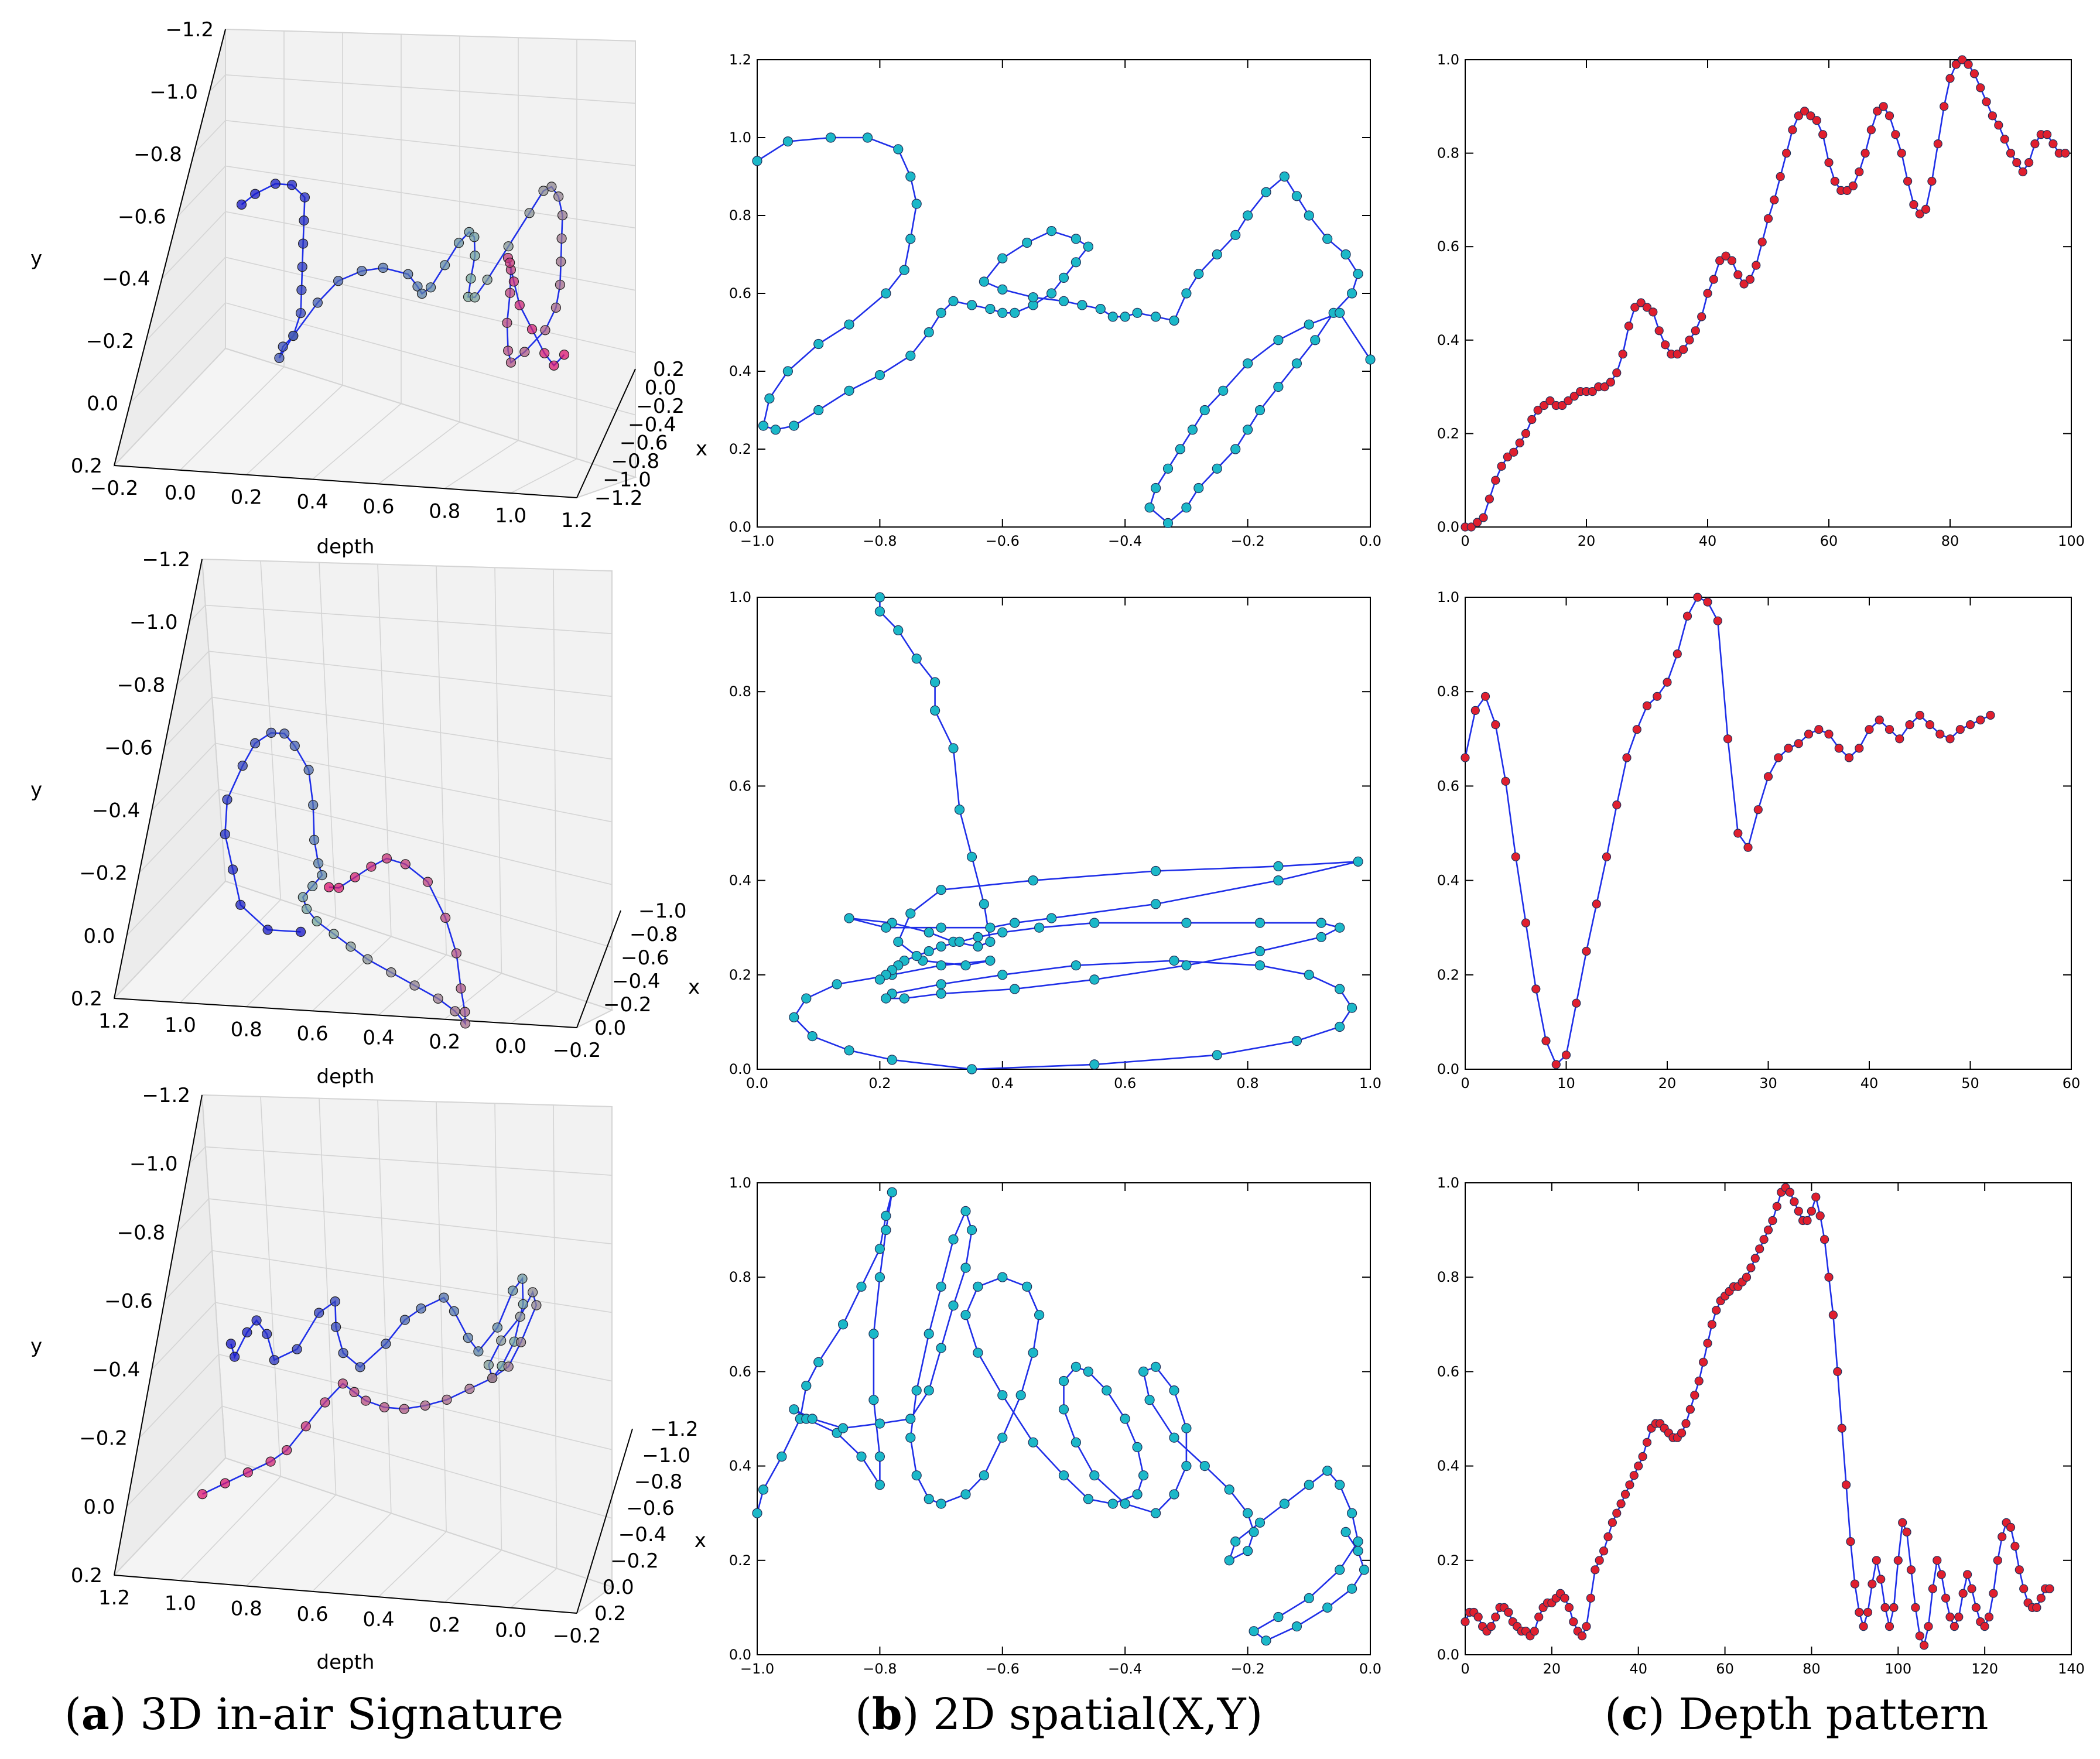 Image resolution: width=2100 pixels, height=1759 pixels. I want to click on x-axis-label: x, so click(700, 1541).